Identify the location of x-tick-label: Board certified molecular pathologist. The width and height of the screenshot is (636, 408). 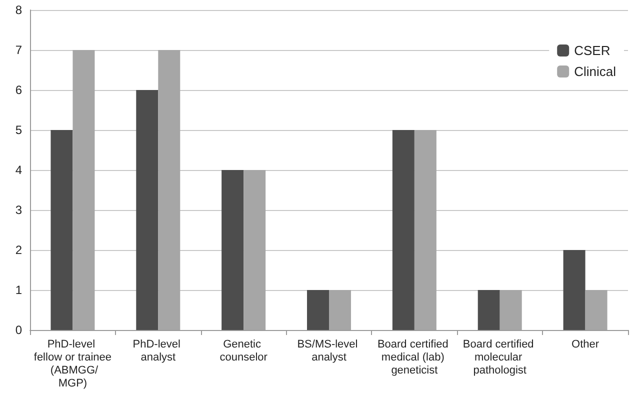
(499, 357).